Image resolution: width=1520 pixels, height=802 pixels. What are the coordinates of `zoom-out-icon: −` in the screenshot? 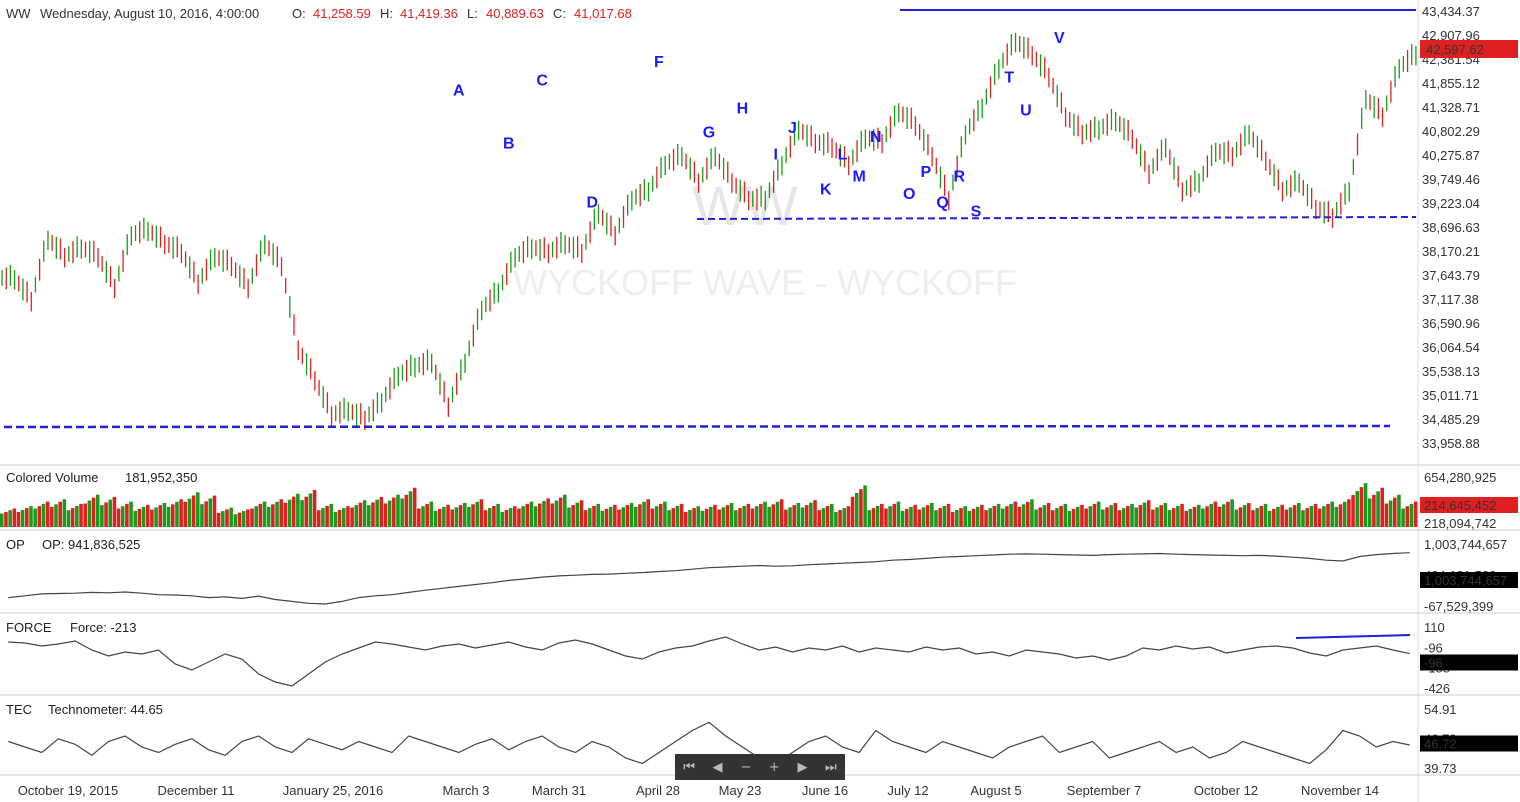 It's located at (746, 767).